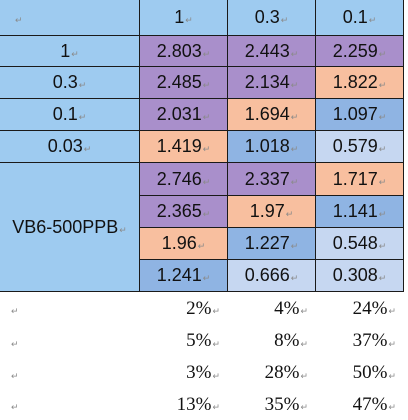 This screenshot has height=420, width=408. What do you see at coordinates (355, 17) in the screenshot?
I see `column-header-text: 0.1` at bounding box center [355, 17].